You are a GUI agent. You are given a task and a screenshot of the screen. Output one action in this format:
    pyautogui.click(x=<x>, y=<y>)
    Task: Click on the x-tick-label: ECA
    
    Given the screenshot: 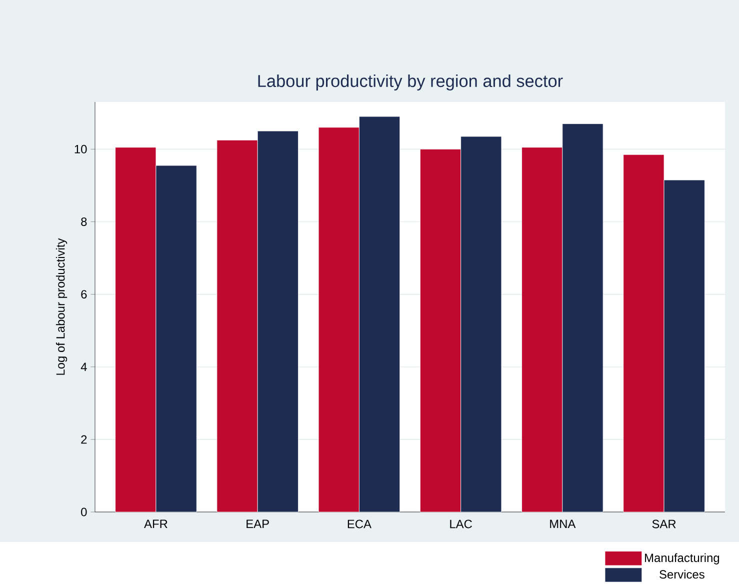 What is the action you would take?
    pyautogui.click(x=360, y=524)
    